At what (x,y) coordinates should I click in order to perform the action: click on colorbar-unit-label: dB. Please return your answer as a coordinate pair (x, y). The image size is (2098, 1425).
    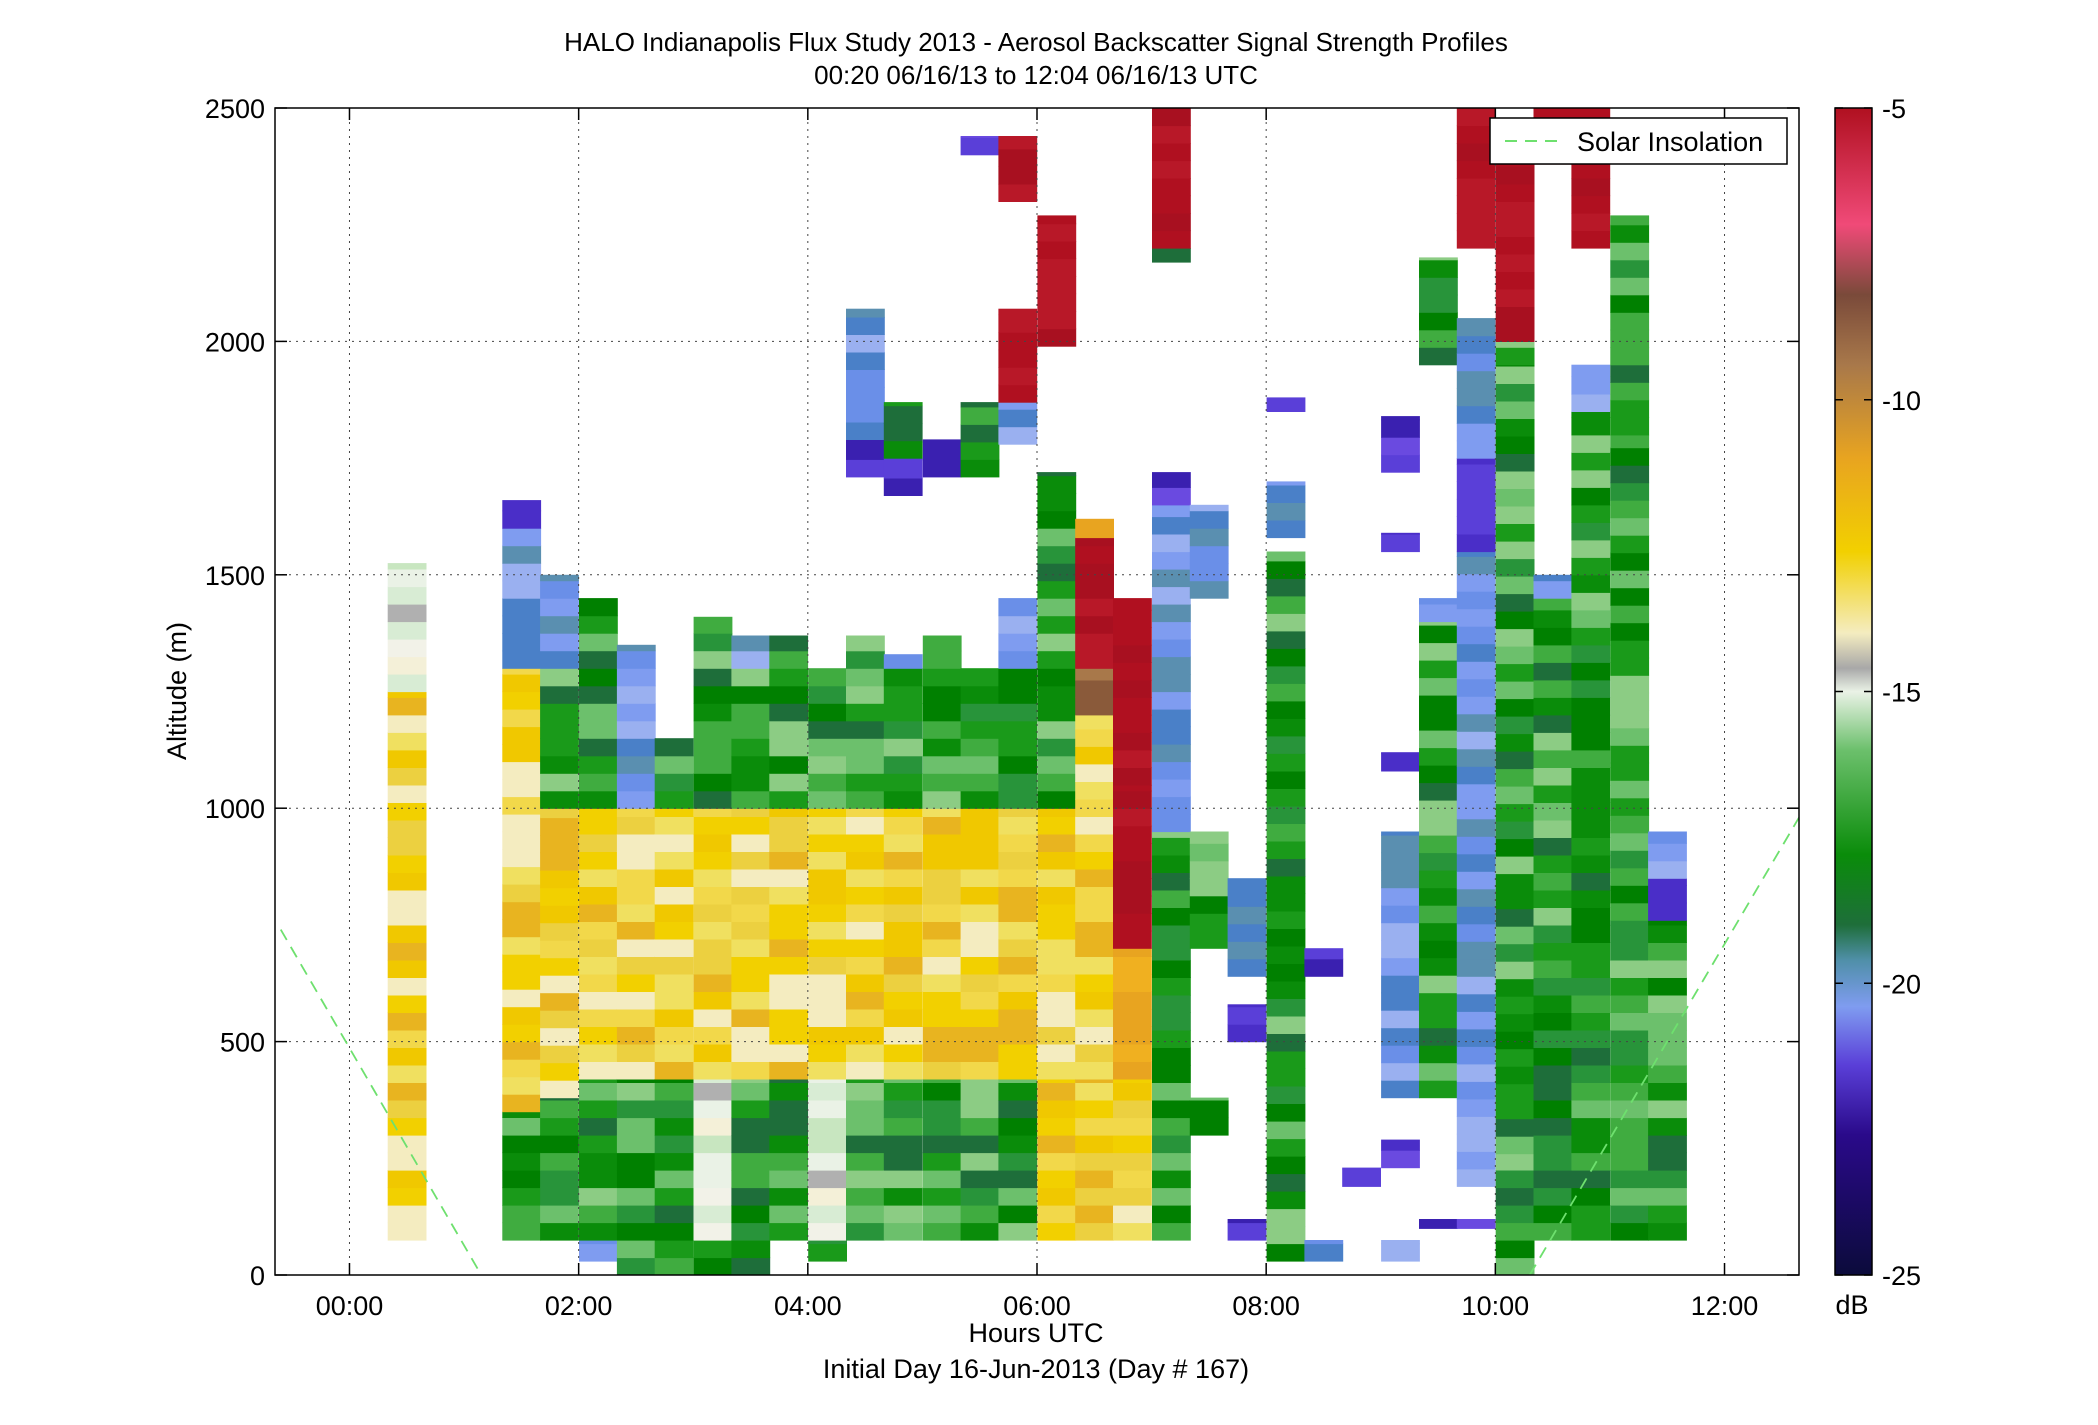
    Looking at the image, I should click on (1851, 1305).